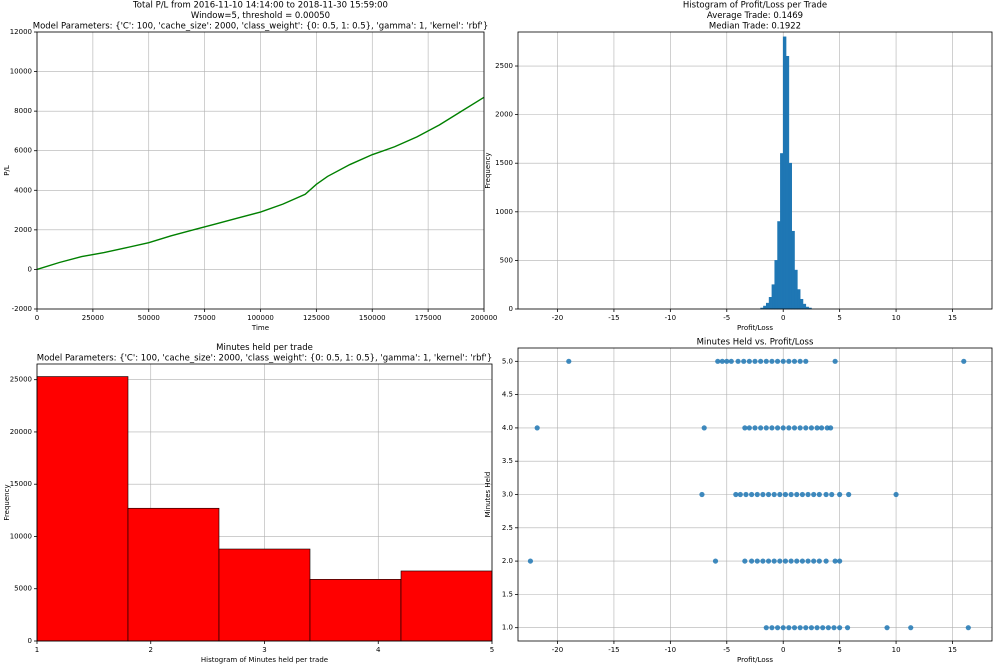 Image resolution: width=1000 pixels, height=666 pixels. I want to click on x-axis-label: Time, so click(260, 328).